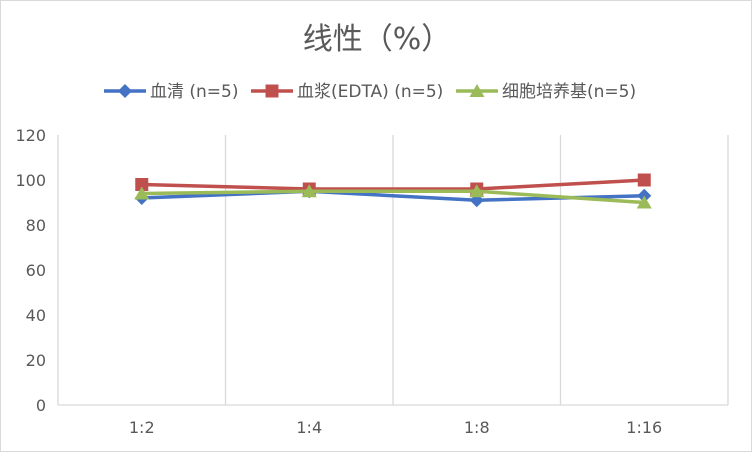 The height and width of the screenshot is (457, 752). Describe the element at coordinates (30, 135) in the screenshot. I see `y-tick-label: 120` at that location.